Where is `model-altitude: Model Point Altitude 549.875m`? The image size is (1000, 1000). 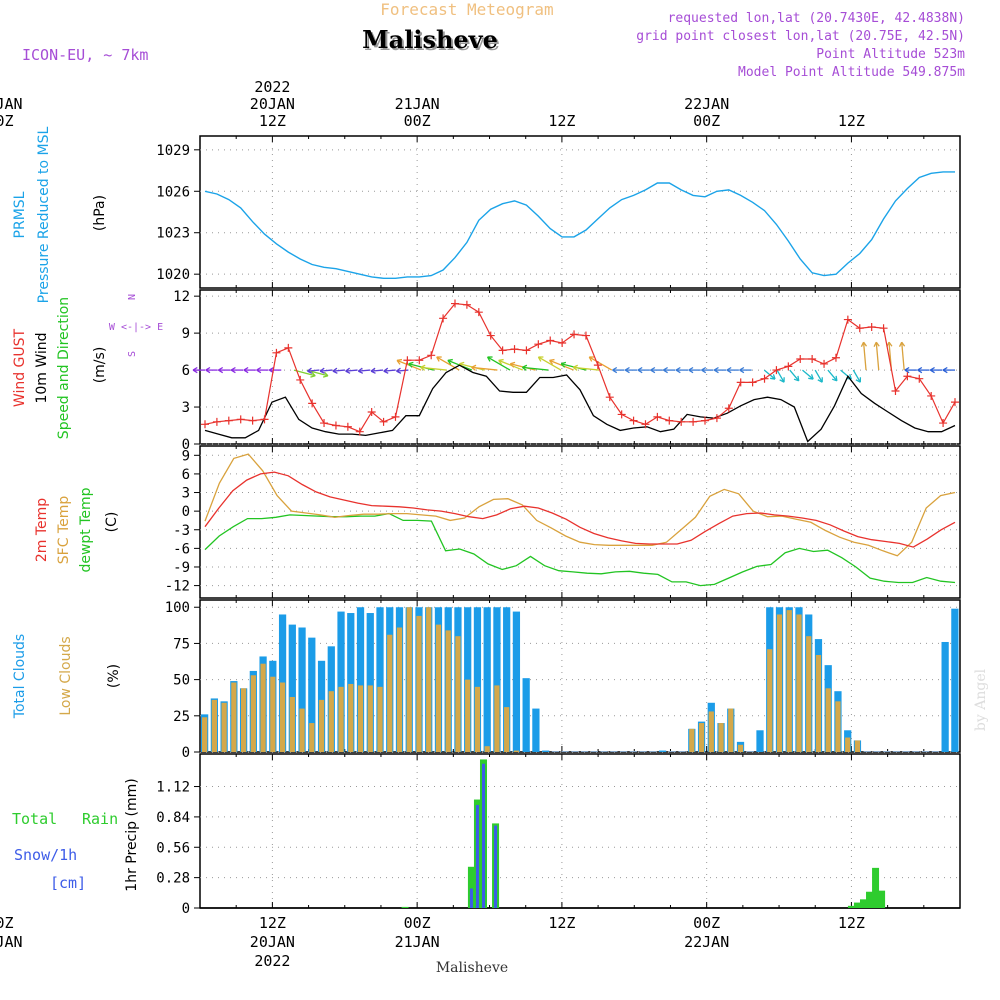 model-altitude: Model Point Altitude 549.875m is located at coordinates (851, 72).